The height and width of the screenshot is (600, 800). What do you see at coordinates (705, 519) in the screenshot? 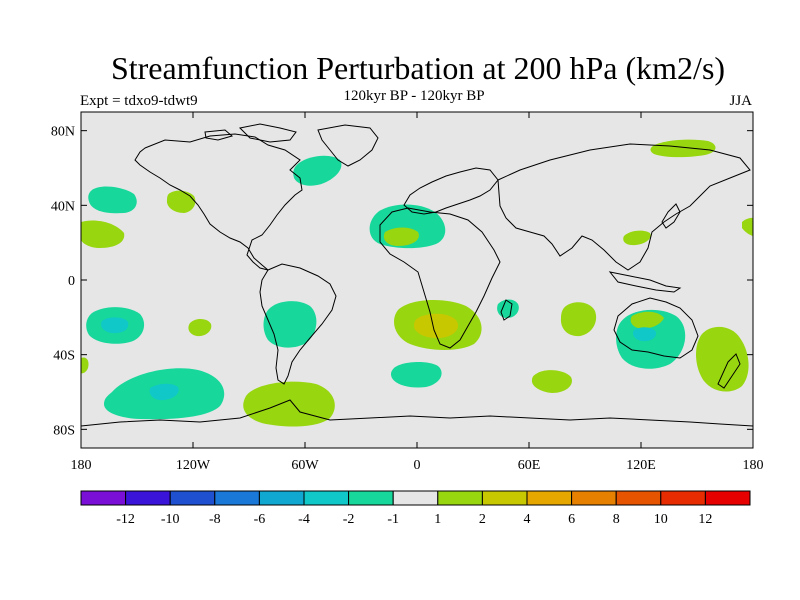
I see `colorbar-label: 12` at bounding box center [705, 519].